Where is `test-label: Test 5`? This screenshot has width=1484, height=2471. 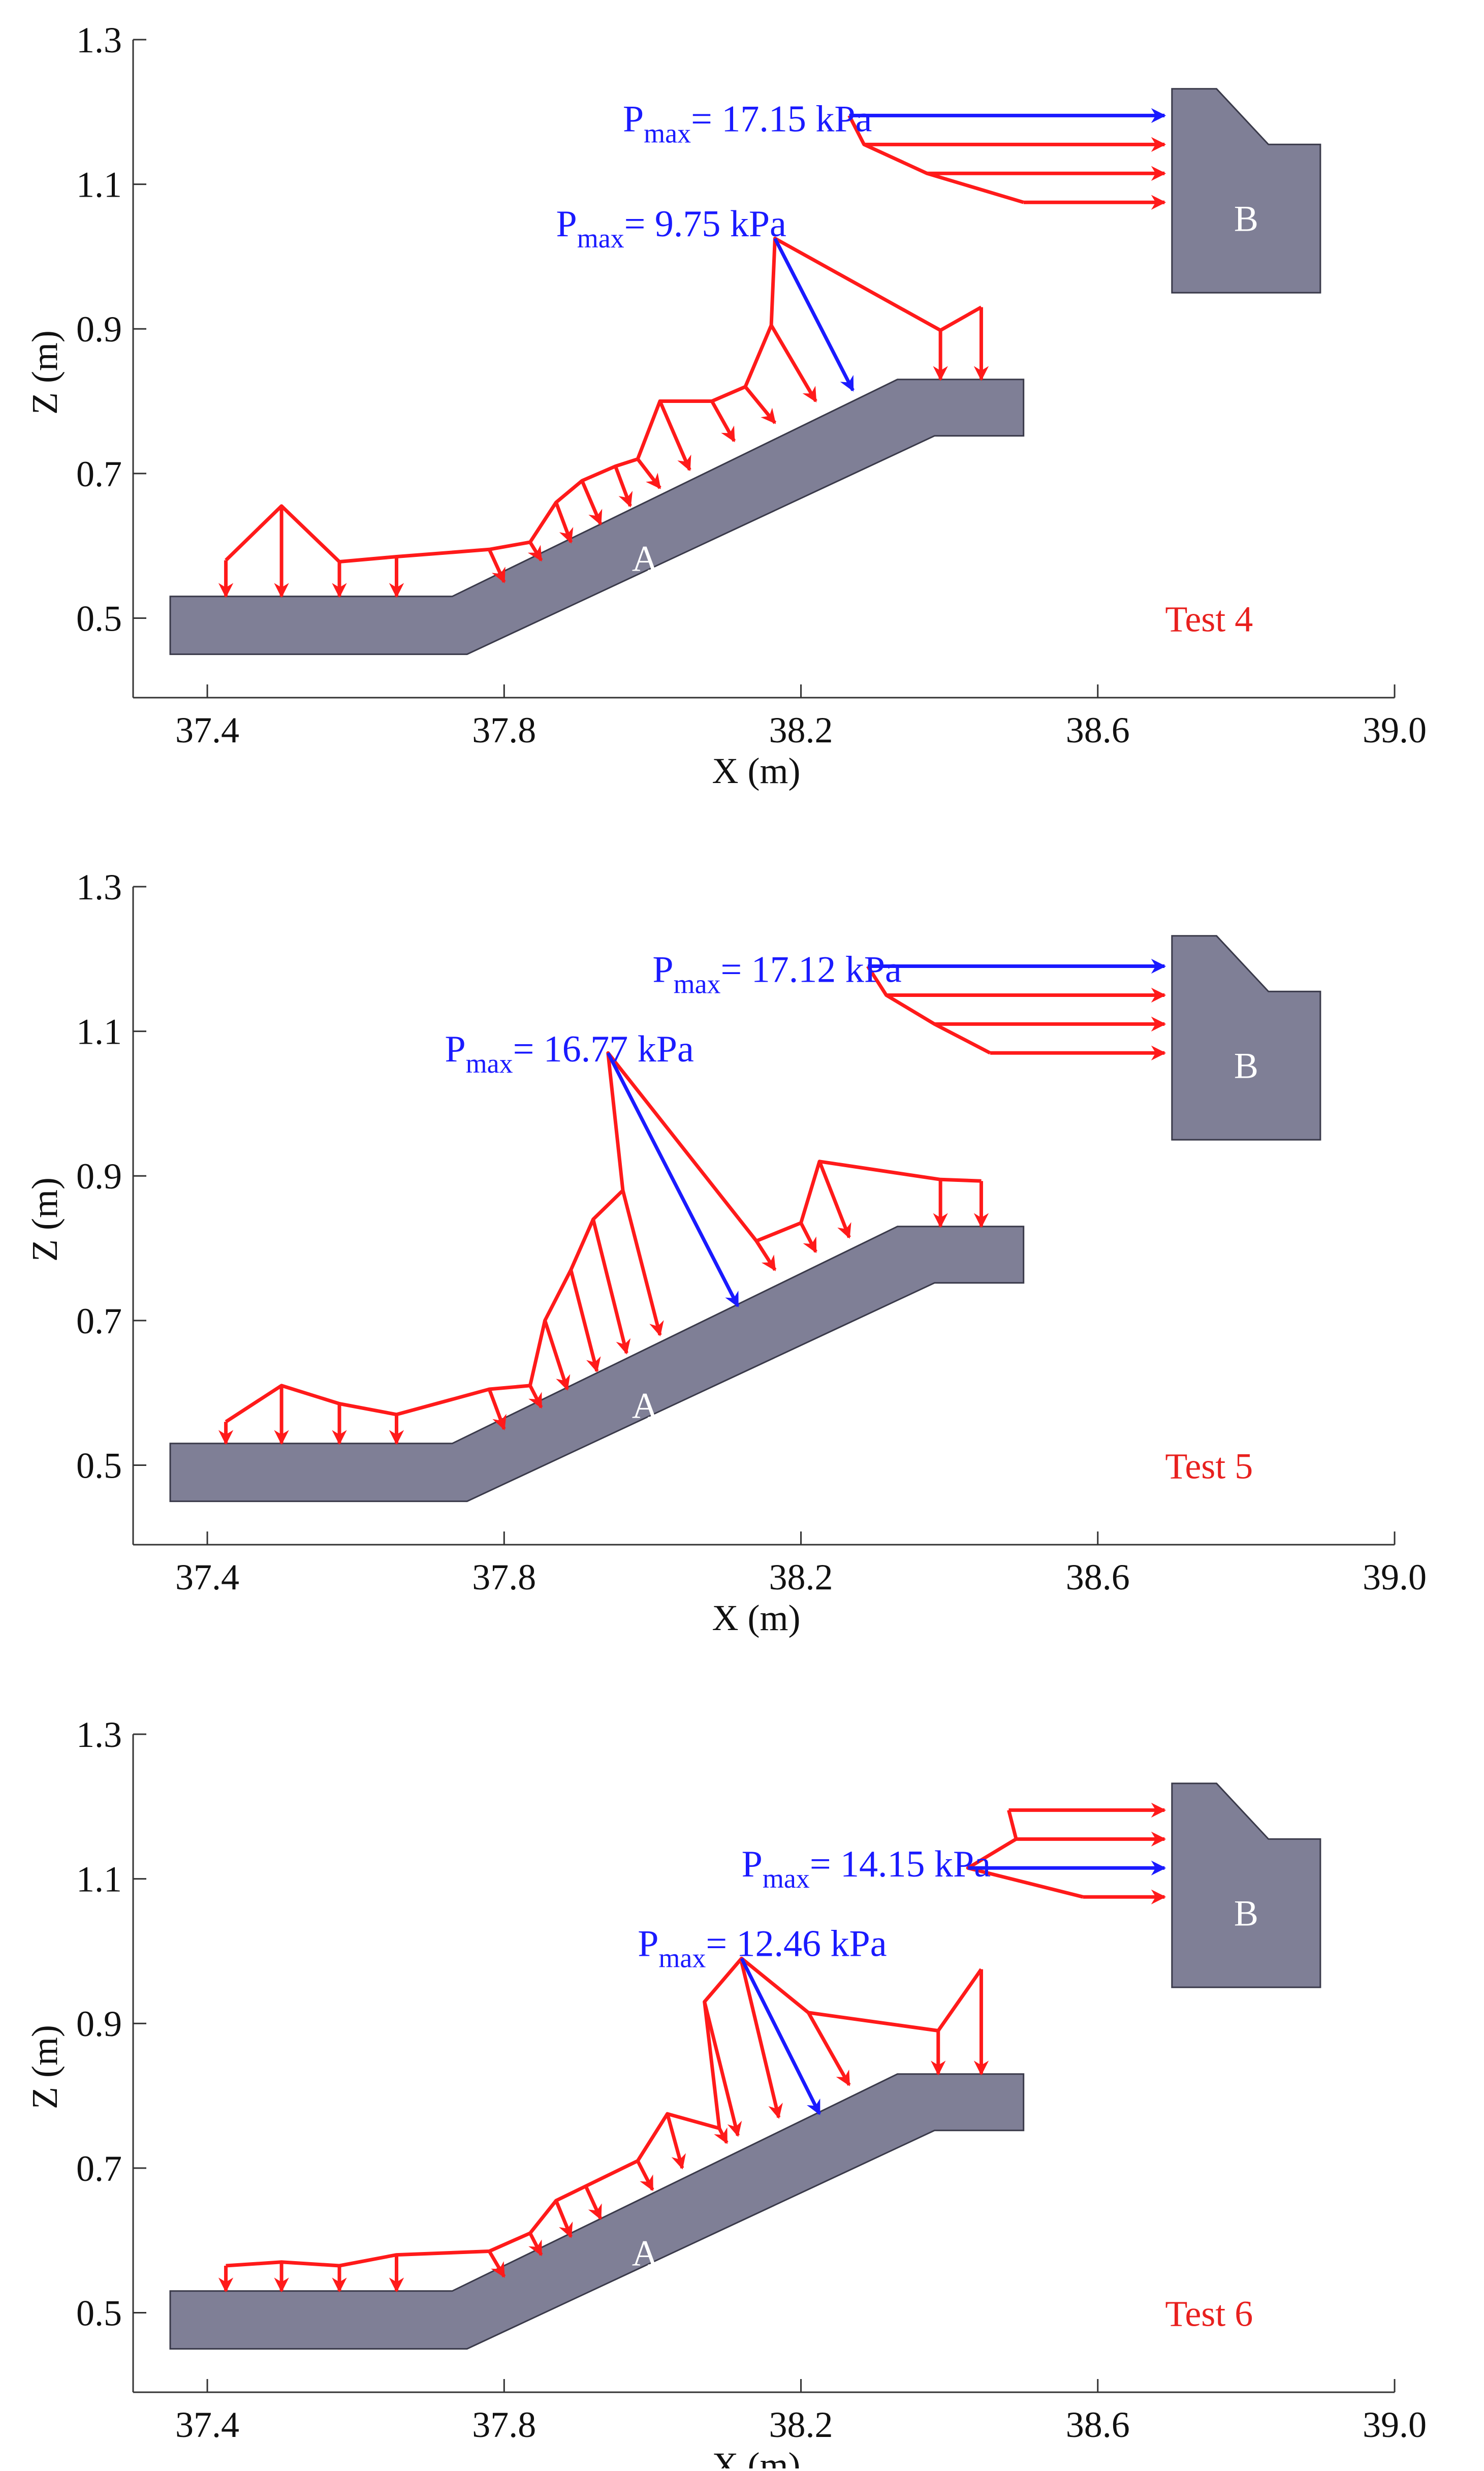 test-label: Test 5 is located at coordinates (1209, 1466).